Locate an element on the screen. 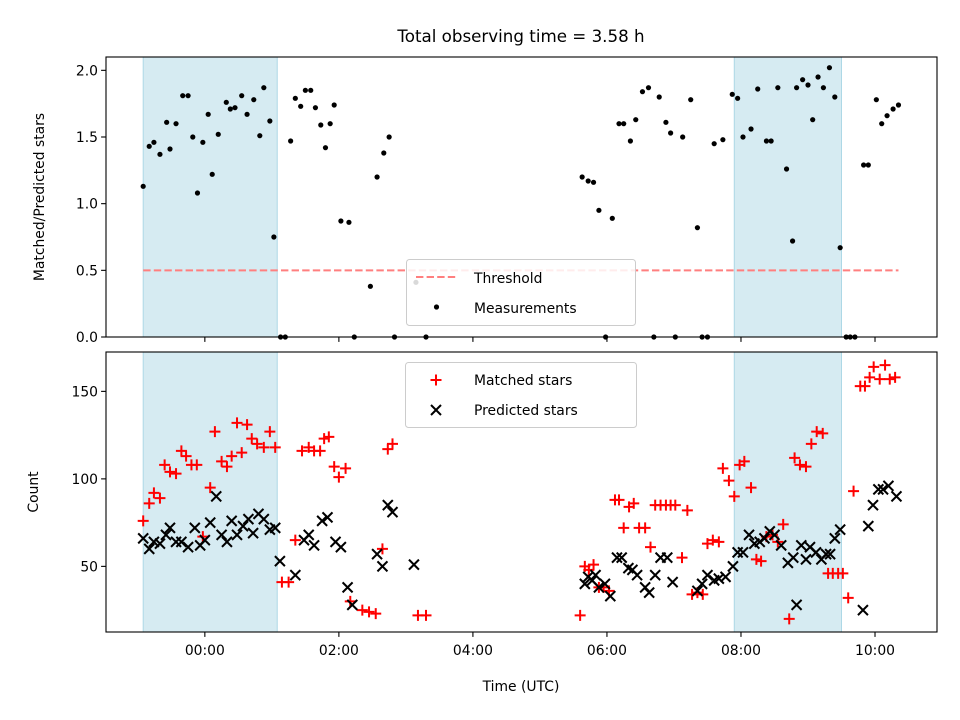 This screenshot has height=720, width=960. x-axis-label: Time (UTC) is located at coordinates (521, 687).